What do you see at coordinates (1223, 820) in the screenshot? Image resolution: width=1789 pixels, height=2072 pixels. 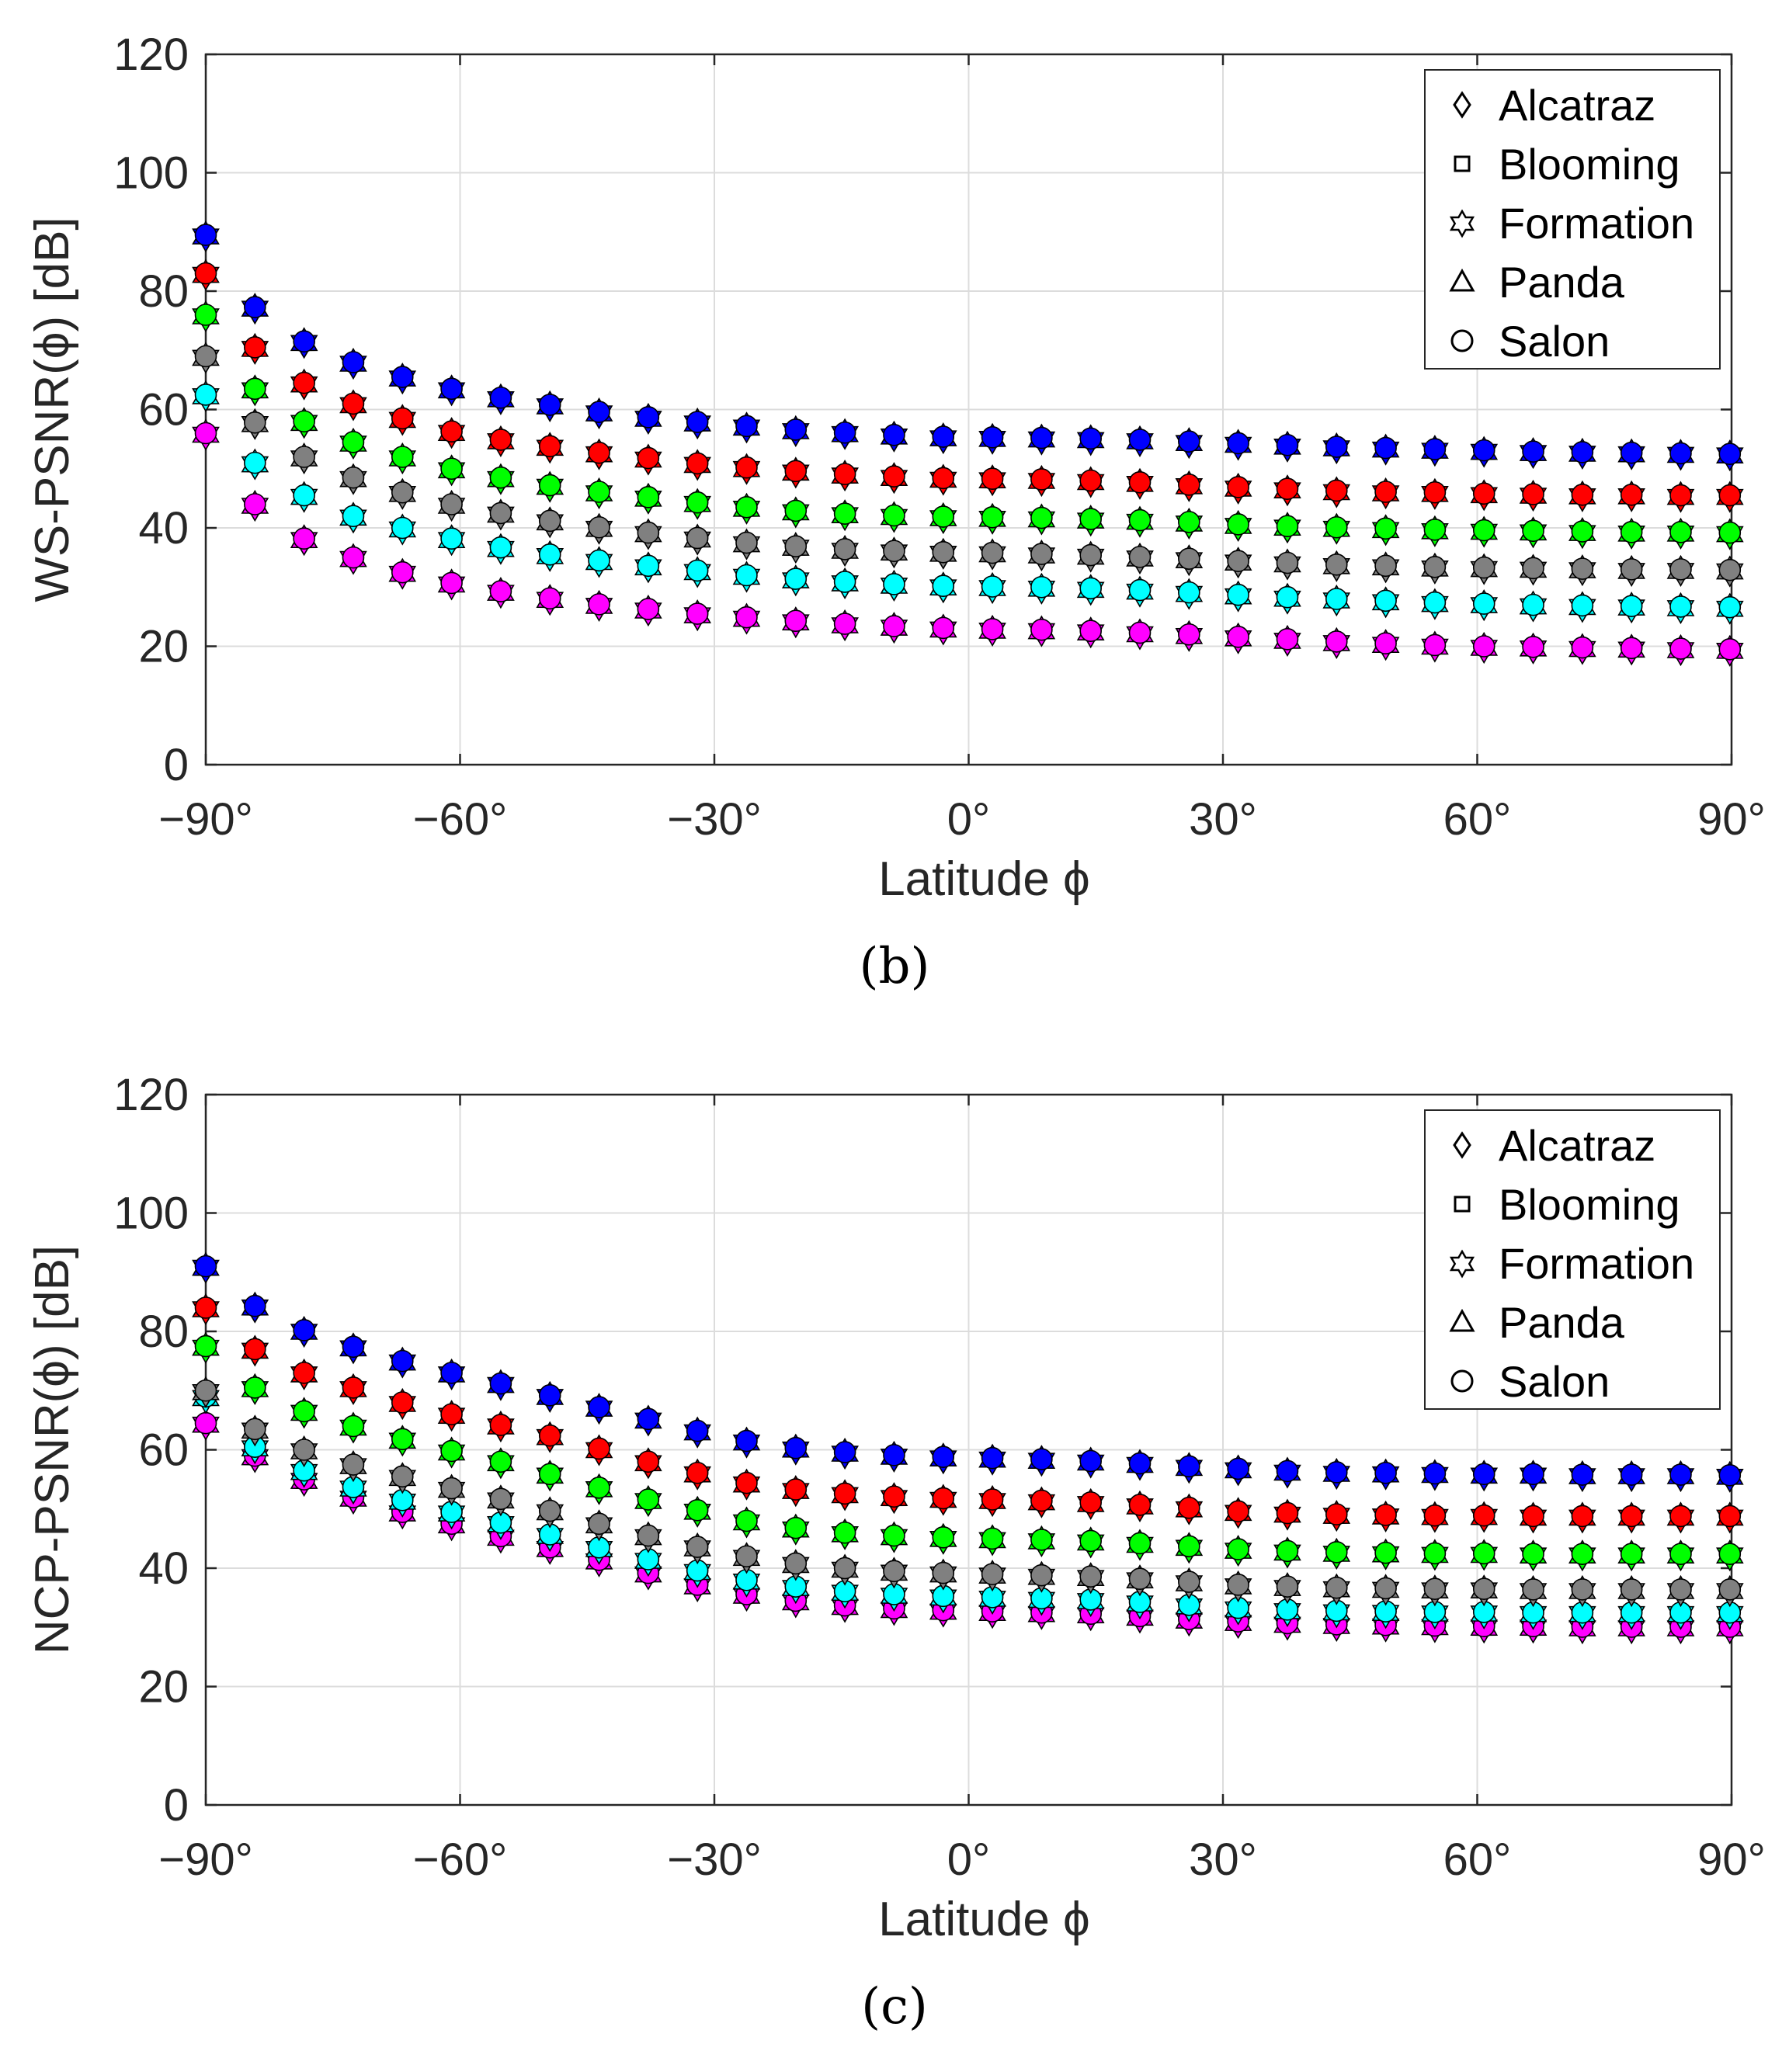 I see `x-tick-label: 30°` at bounding box center [1223, 820].